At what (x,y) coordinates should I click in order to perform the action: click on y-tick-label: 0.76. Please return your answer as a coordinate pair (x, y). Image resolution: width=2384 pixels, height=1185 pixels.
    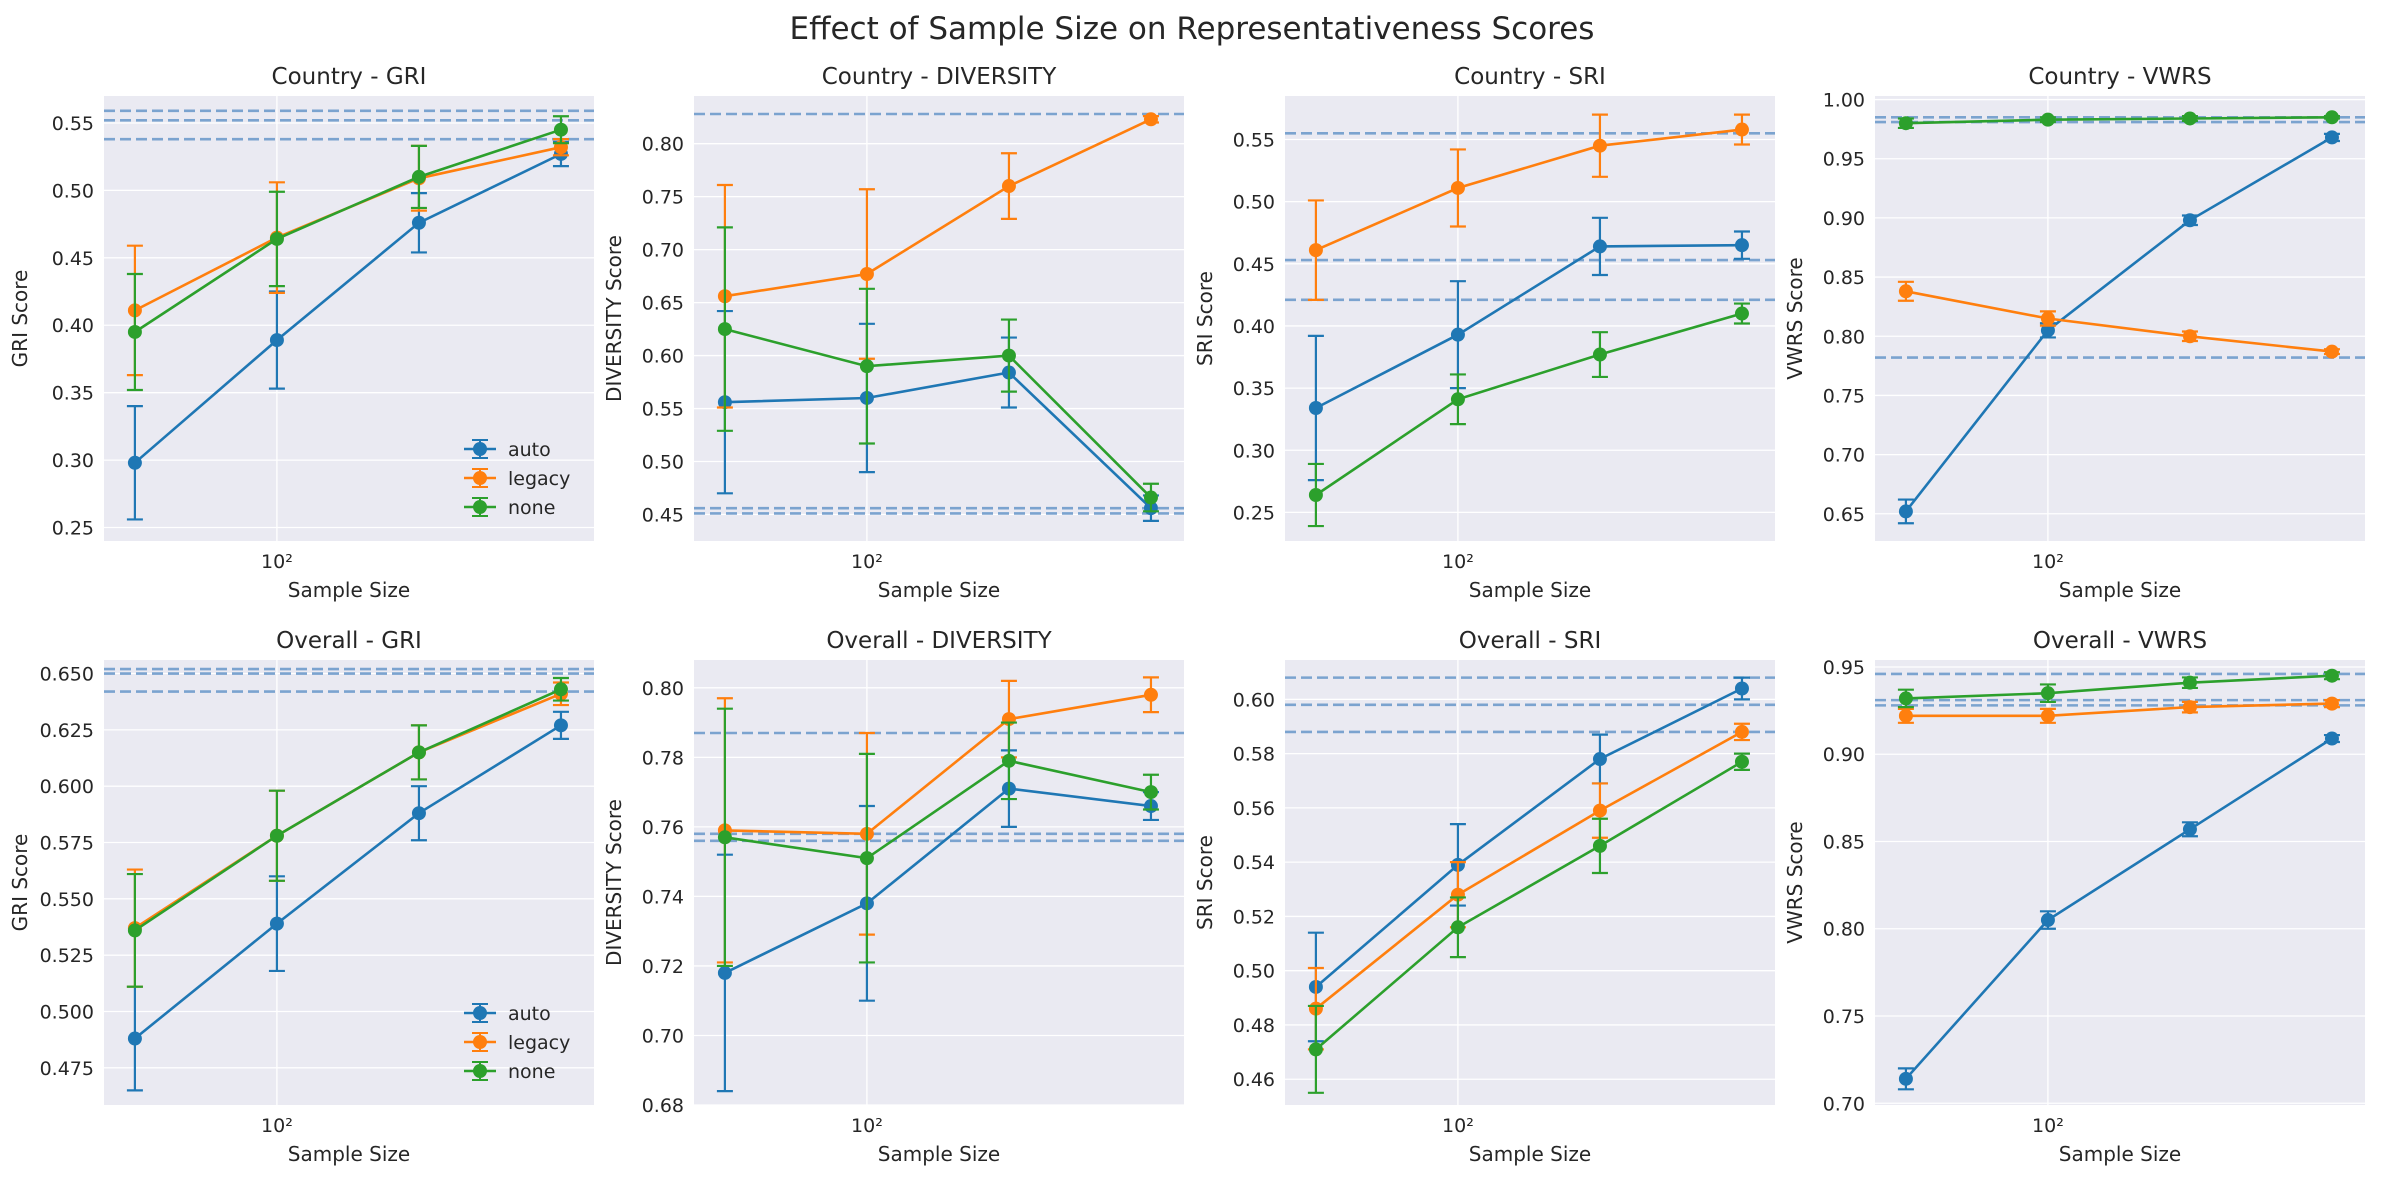
    Looking at the image, I should click on (663, 828).